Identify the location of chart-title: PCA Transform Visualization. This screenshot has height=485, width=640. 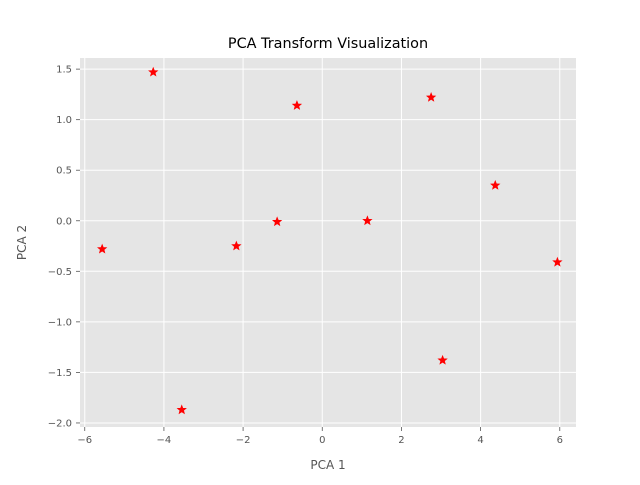
(328, 44).